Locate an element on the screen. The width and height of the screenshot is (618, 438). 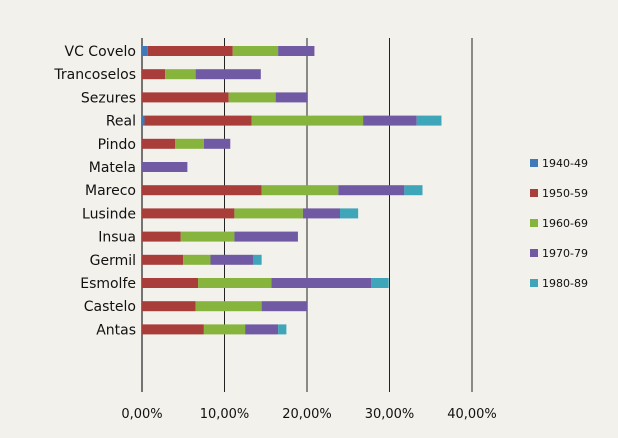
legend-label: 1950-59 is located at coordinates (565, 193).